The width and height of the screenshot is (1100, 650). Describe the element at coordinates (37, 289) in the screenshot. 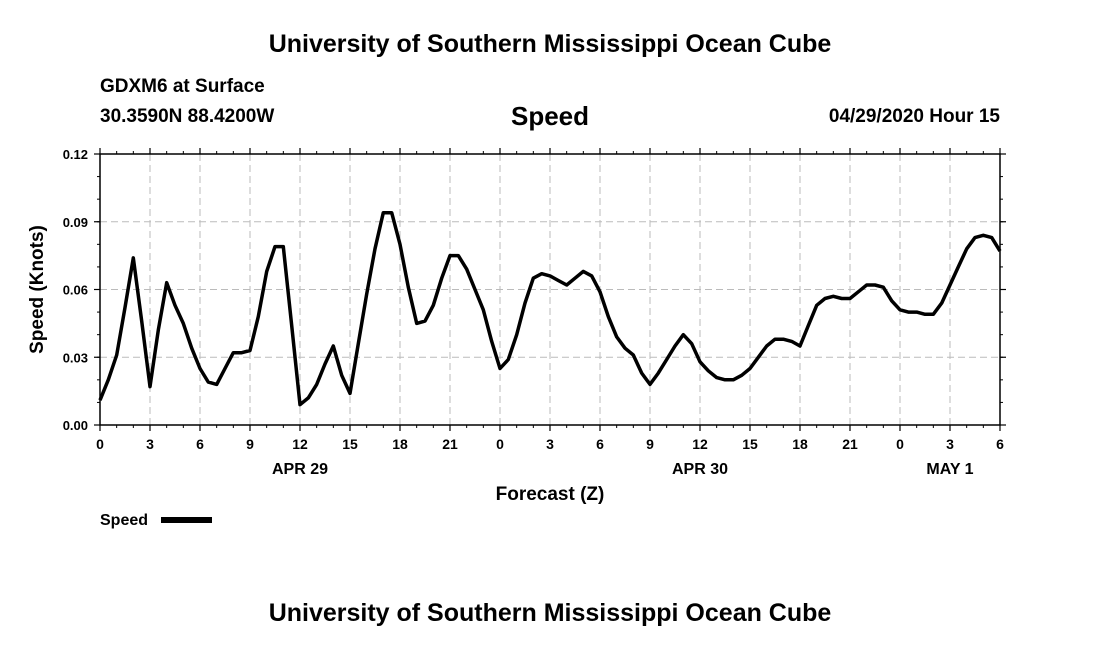

I see `y-axis-title: Speed (Knots)` at that location.